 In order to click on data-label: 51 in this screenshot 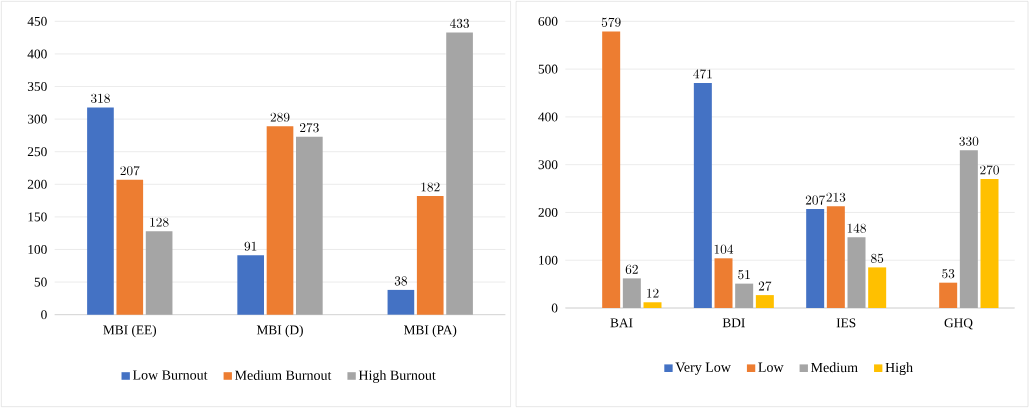, I will do `click(744, 275)`.